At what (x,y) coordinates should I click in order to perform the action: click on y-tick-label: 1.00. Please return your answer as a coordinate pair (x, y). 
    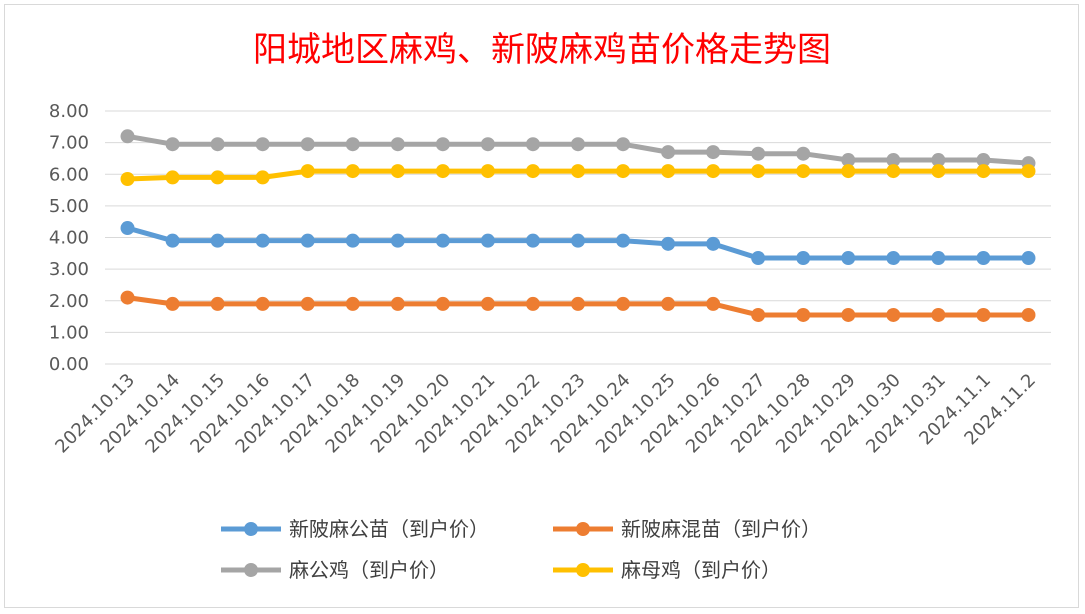
    Looking at the image, I should click on (69, 332).